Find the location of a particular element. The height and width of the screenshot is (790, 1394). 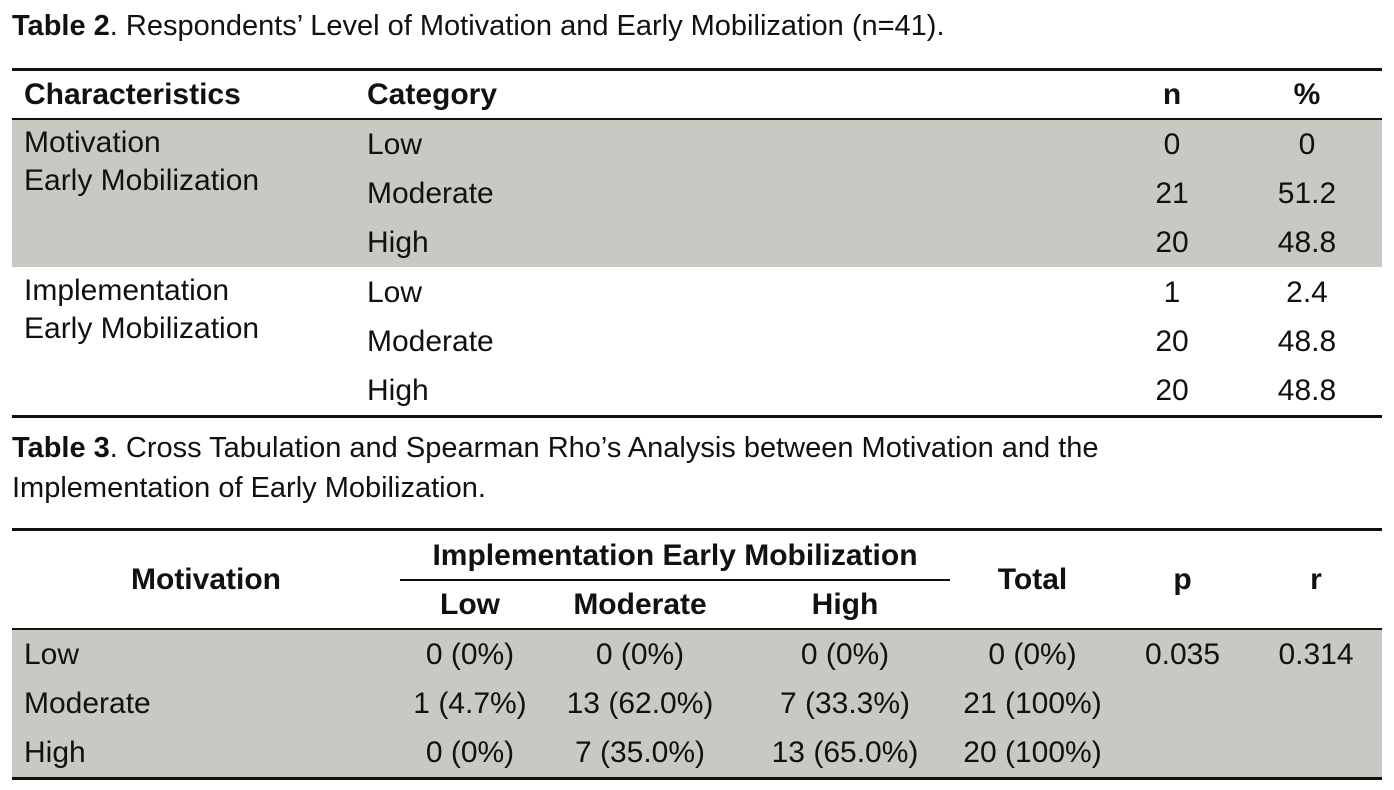

table2-caption-label: Table 2 is located at coordinates (61, 26).